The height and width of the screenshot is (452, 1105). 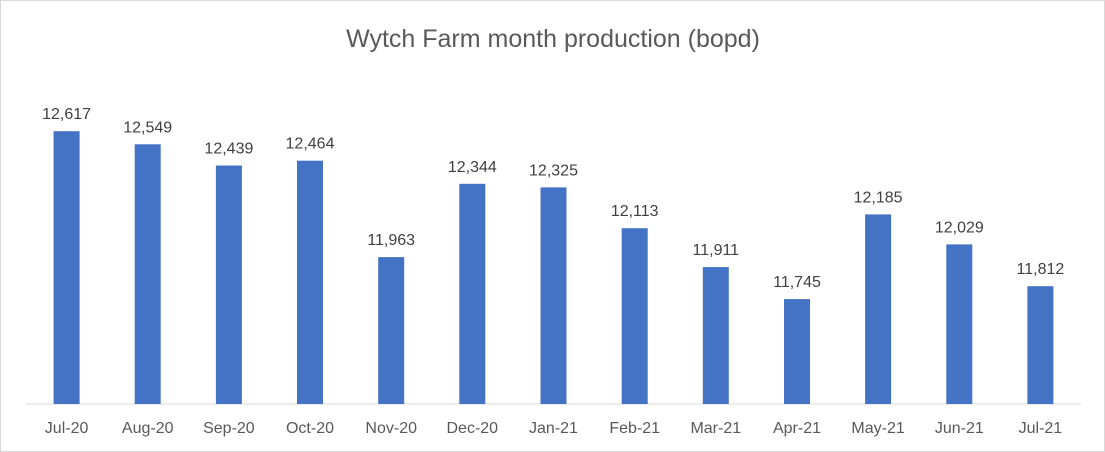 I want to click on x-tick-May-21: May-21, so click(x=877, y=428).